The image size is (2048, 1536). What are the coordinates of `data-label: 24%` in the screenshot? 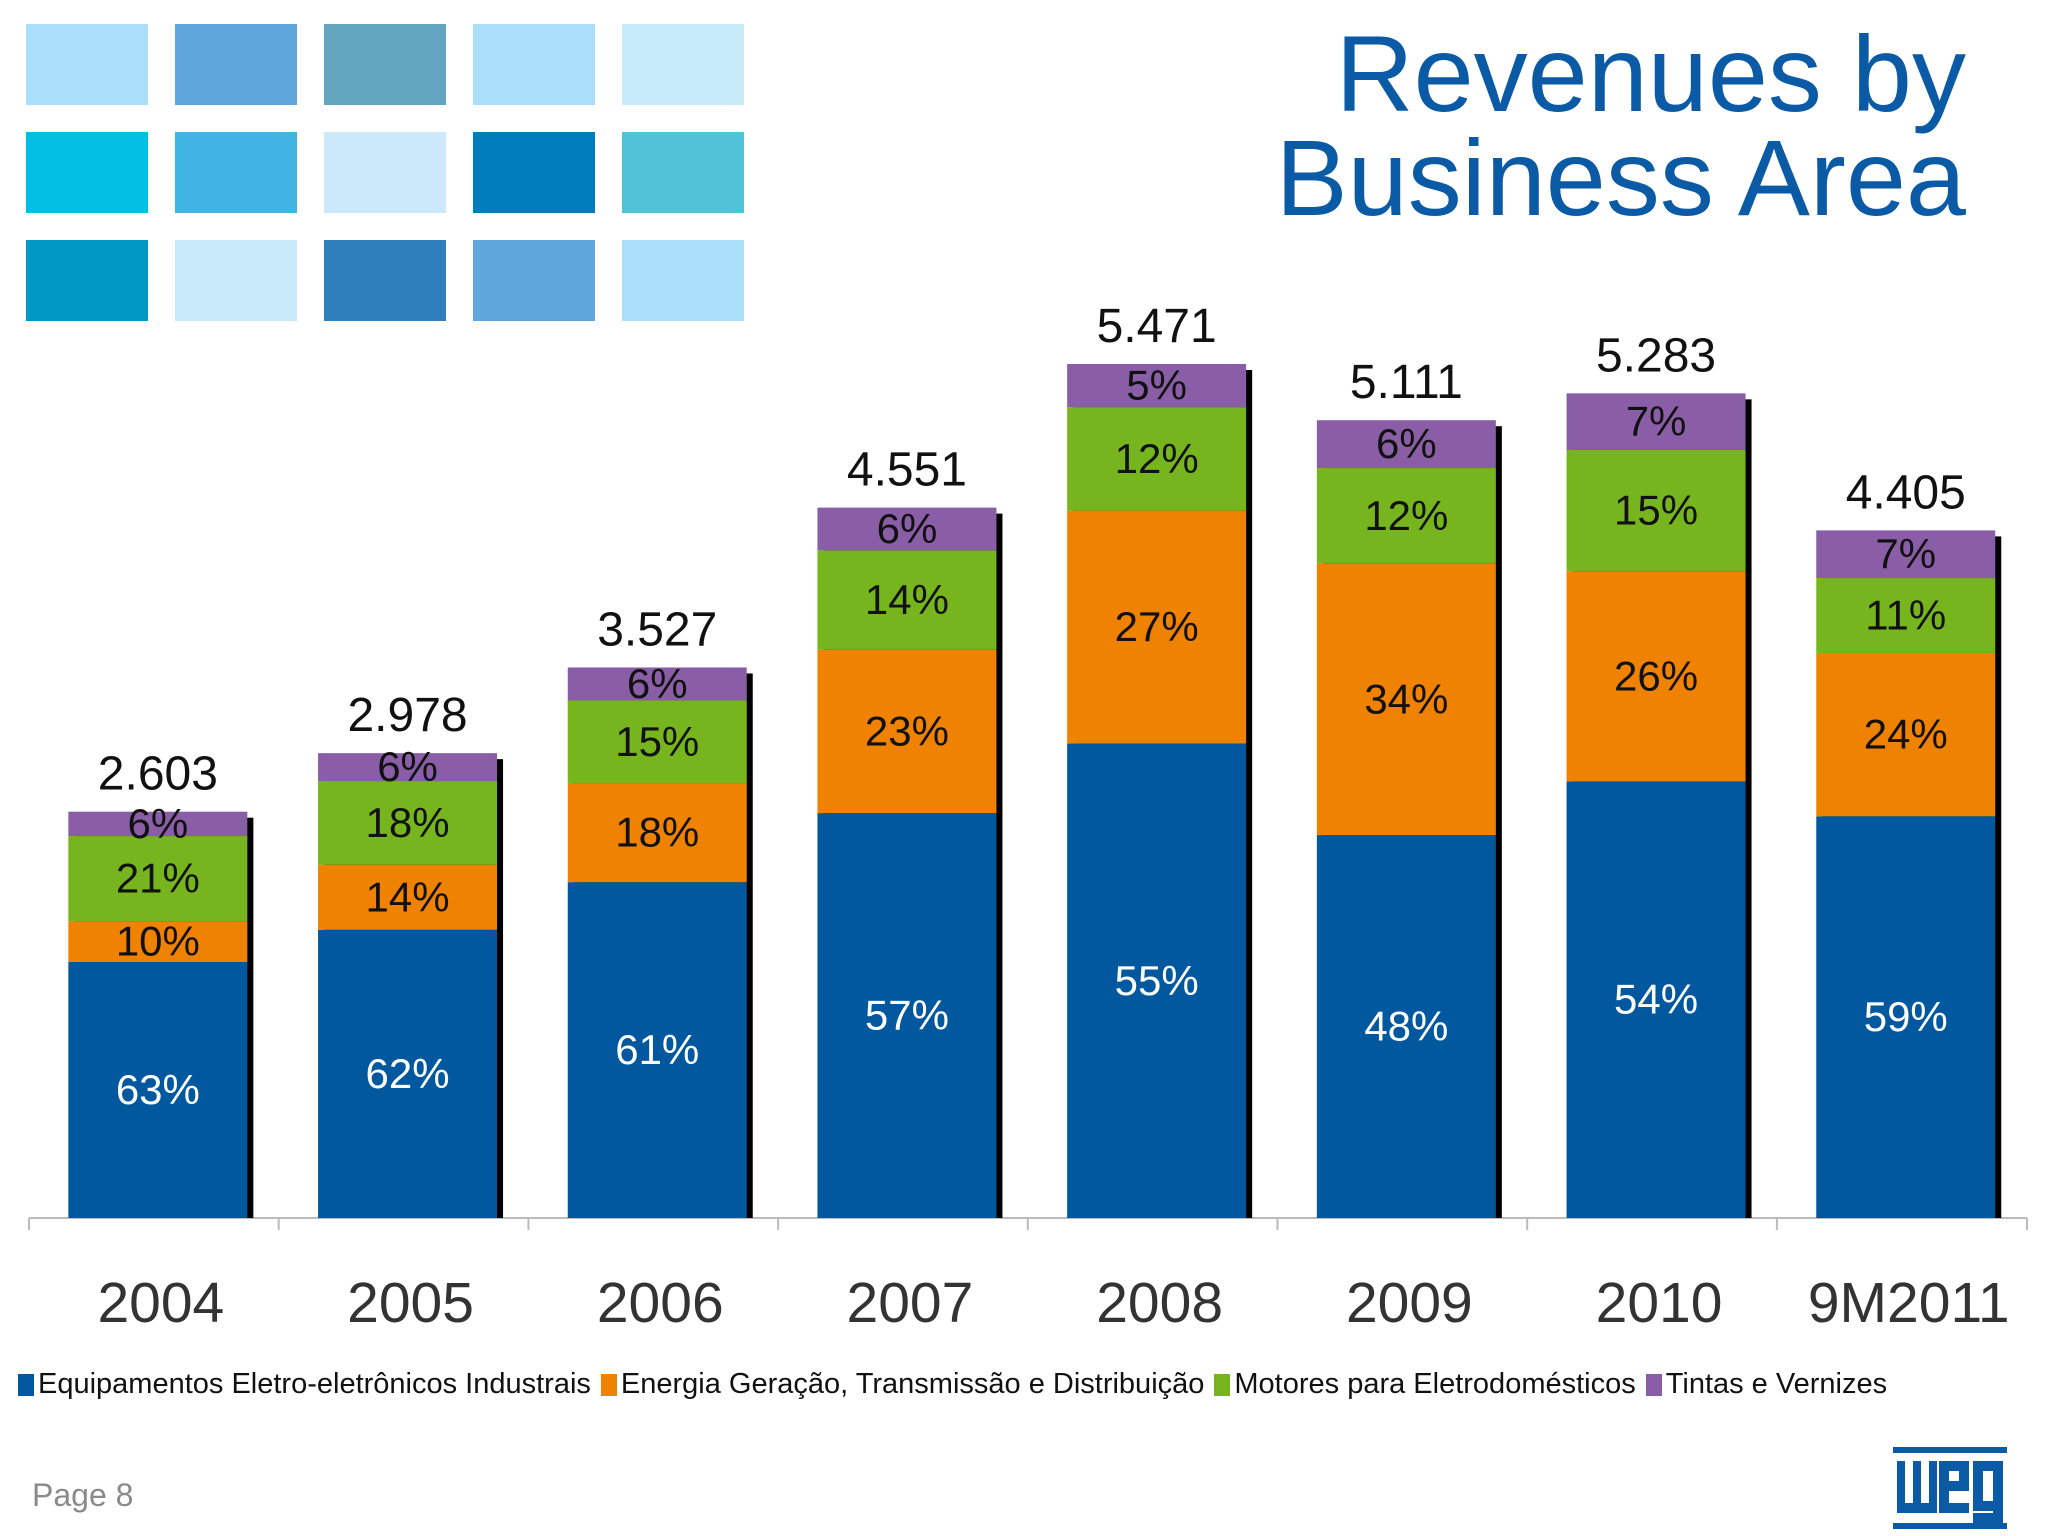 It's located at (1906, 734).